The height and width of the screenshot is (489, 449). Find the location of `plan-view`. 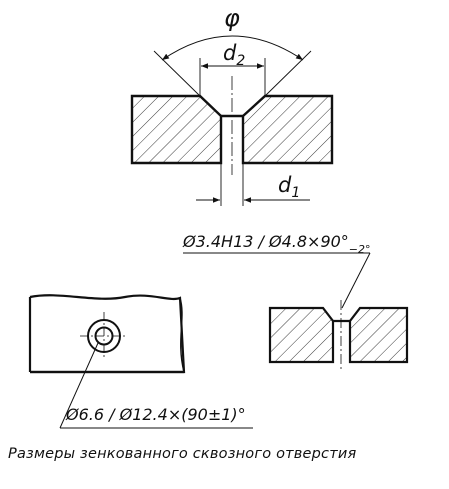

plan-view is located at coordinates (107, 334).